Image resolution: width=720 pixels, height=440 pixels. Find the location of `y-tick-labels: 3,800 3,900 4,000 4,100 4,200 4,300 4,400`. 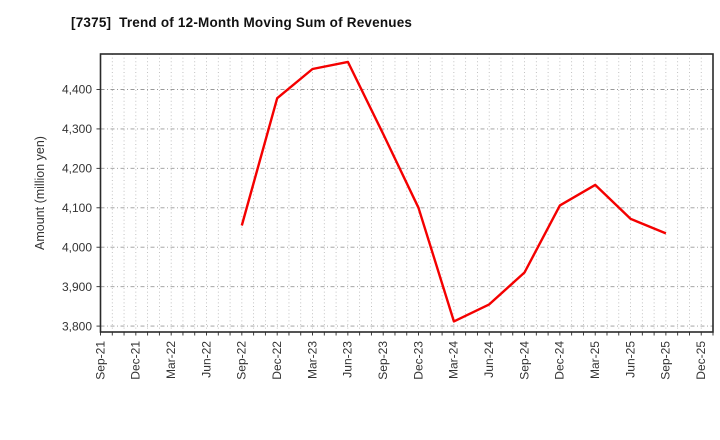

y-tick-labels: 3,800 3,900 4,000 4,100 4,200 4,300 4,400 is located at coordinates (77, 208).